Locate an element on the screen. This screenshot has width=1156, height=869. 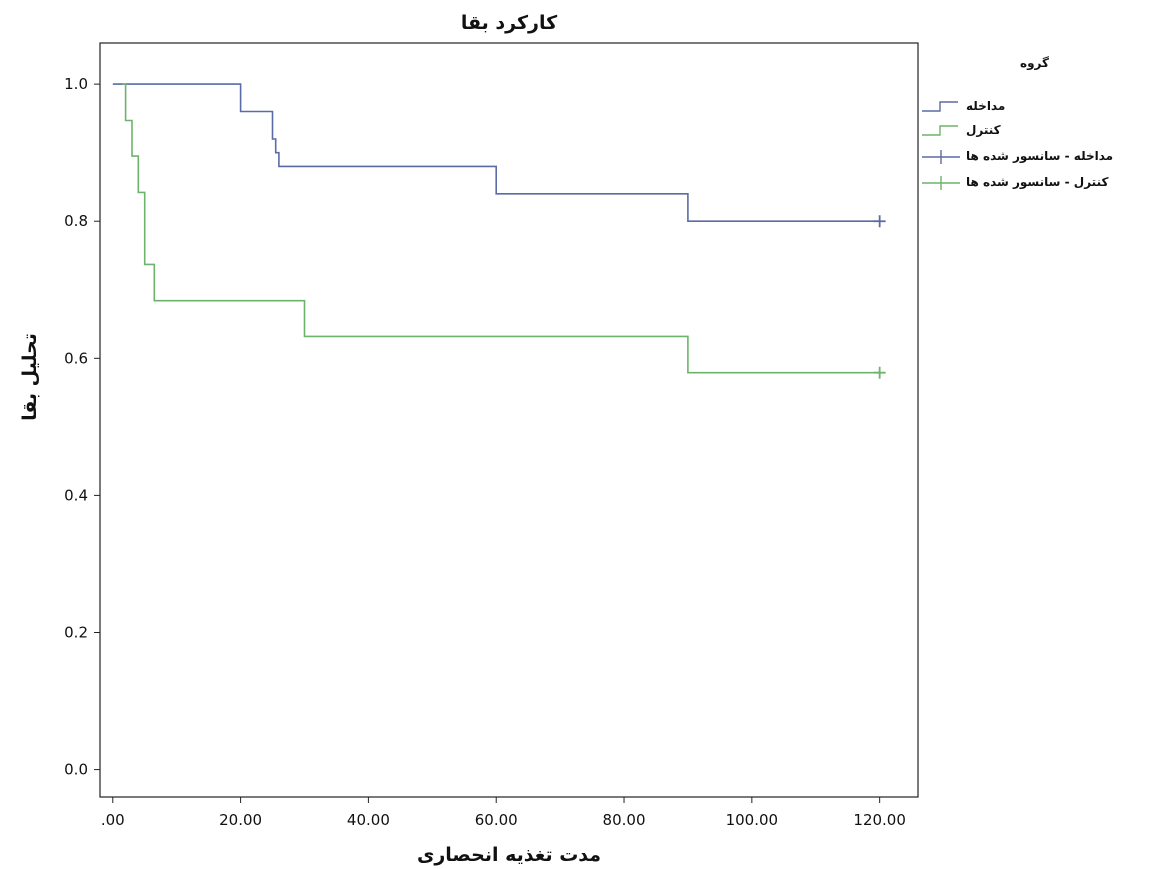
legend-title: گروه is located at coordinates (1034, 63).